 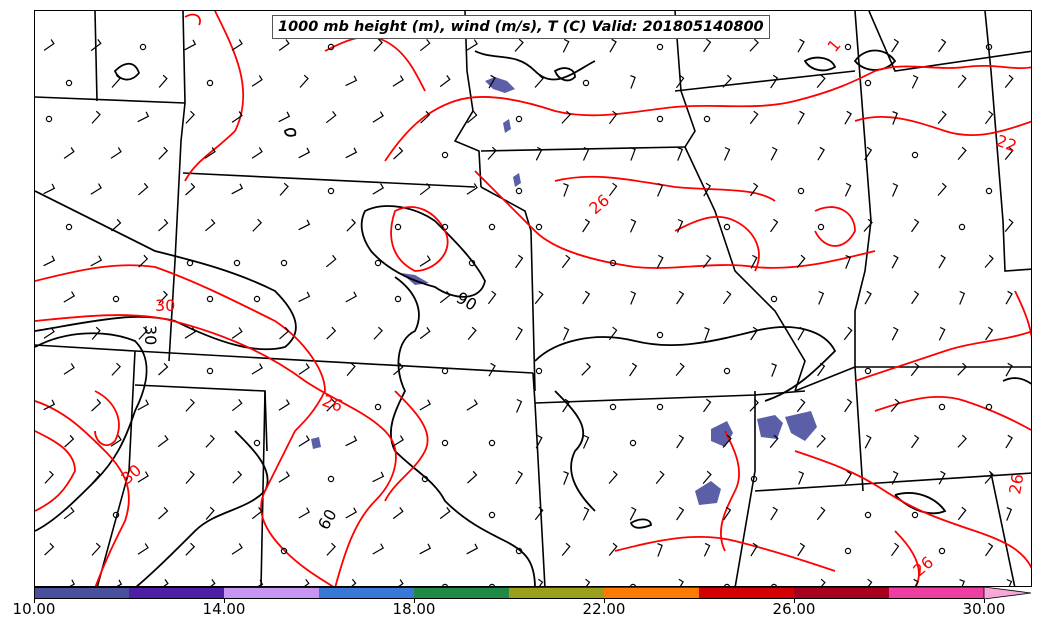 I want to click on colorbar-tick-label: 18.00, so click(x=414, y=609).